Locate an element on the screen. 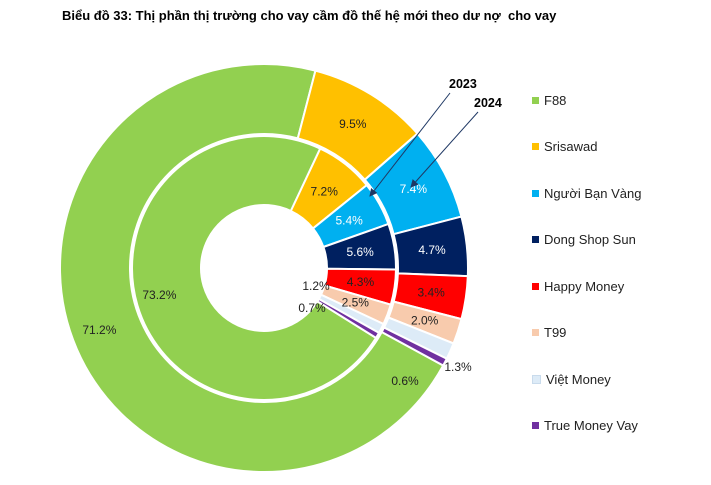  slice-label-2023-0: 73.2% is located at coordinates (159, 295).